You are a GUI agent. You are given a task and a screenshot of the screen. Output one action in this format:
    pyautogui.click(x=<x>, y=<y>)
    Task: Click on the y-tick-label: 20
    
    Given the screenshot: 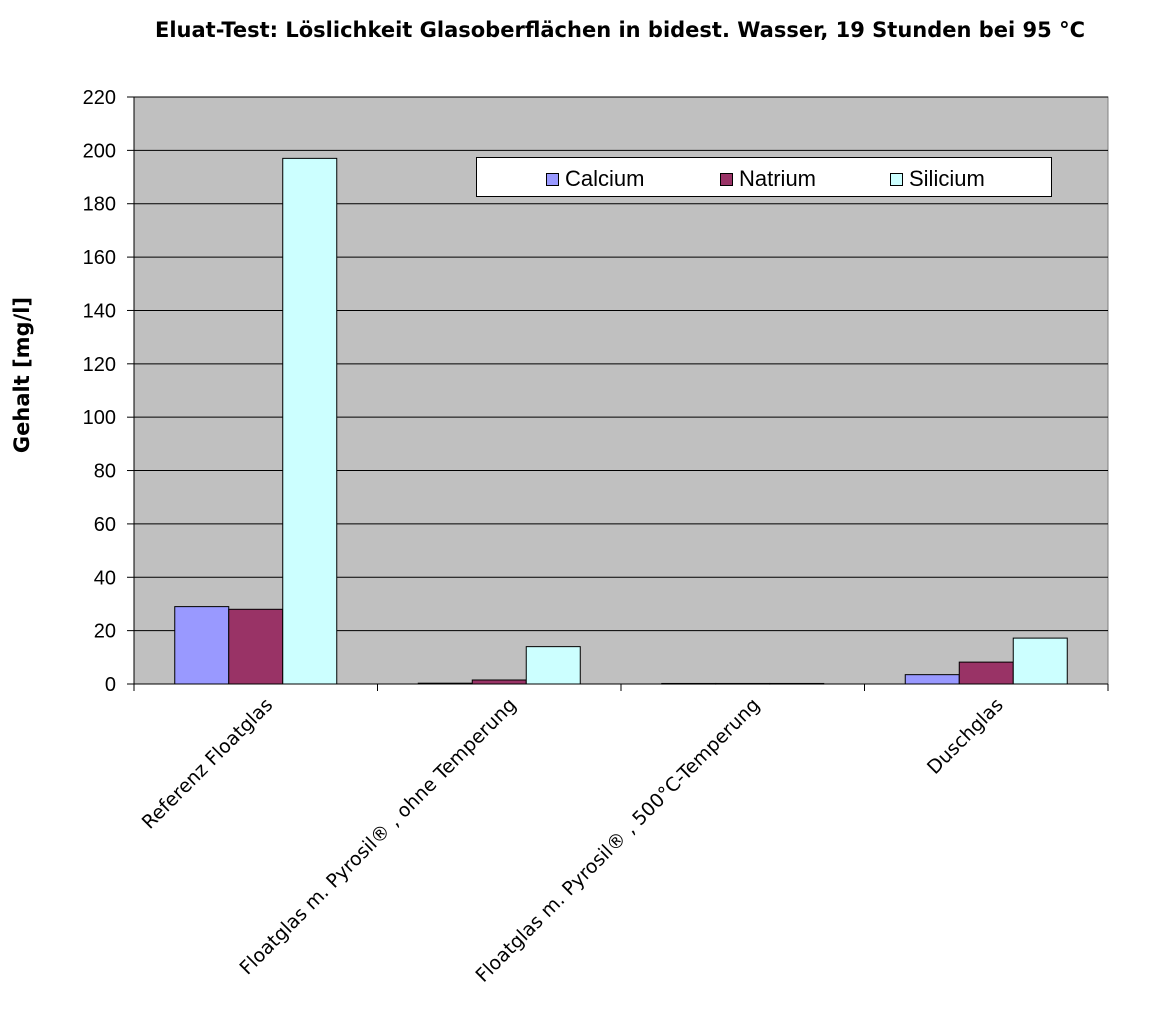 What is the action you would take?
    pyautogui.click(x=105, y=632)
    